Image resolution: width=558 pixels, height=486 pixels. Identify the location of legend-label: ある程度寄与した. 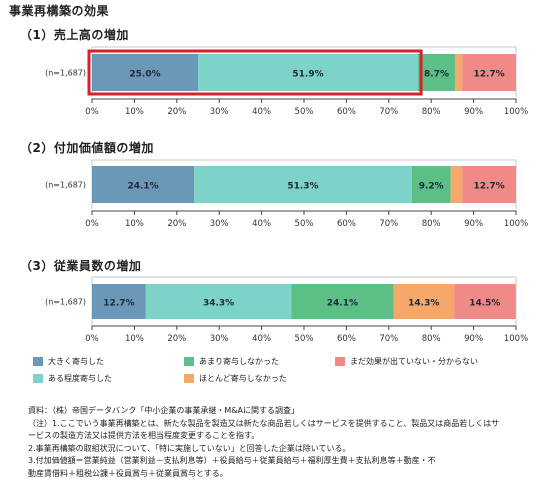
(80, 378).